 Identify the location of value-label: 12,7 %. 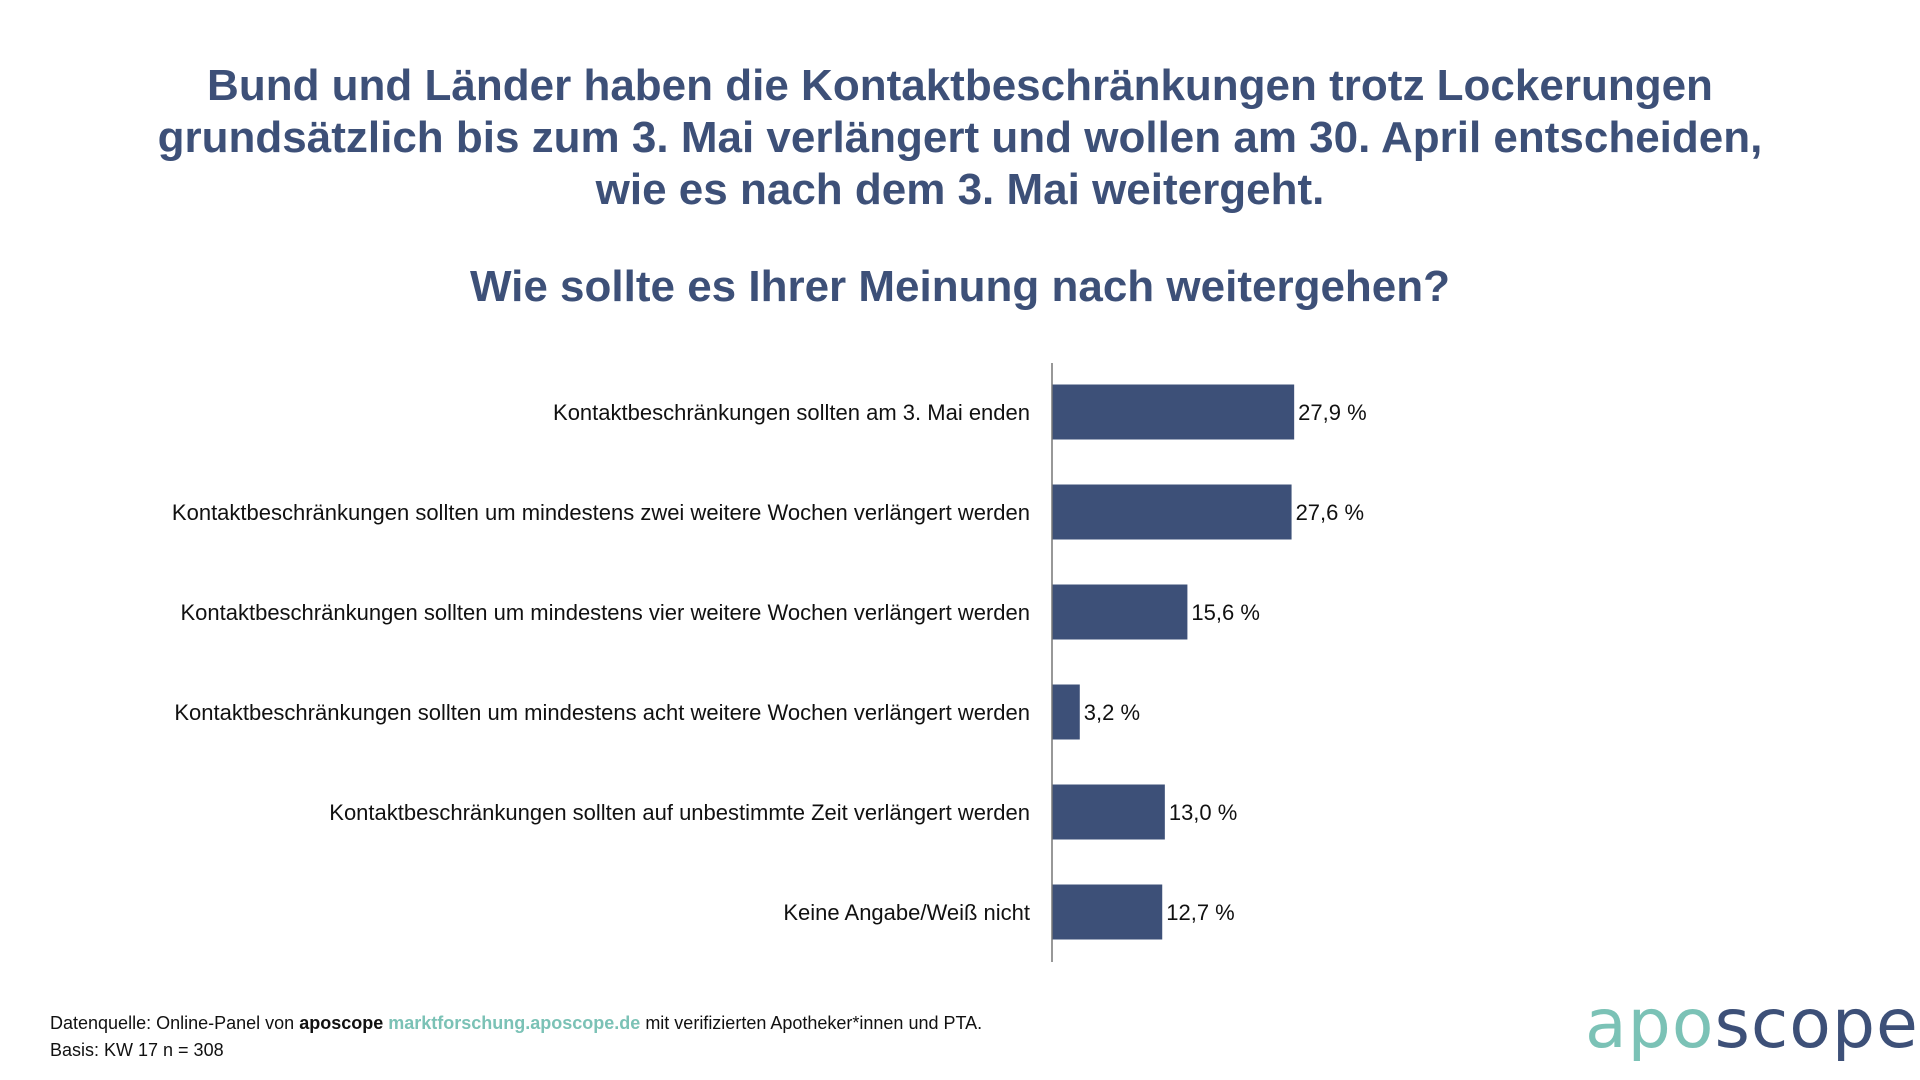
(1200, 912).